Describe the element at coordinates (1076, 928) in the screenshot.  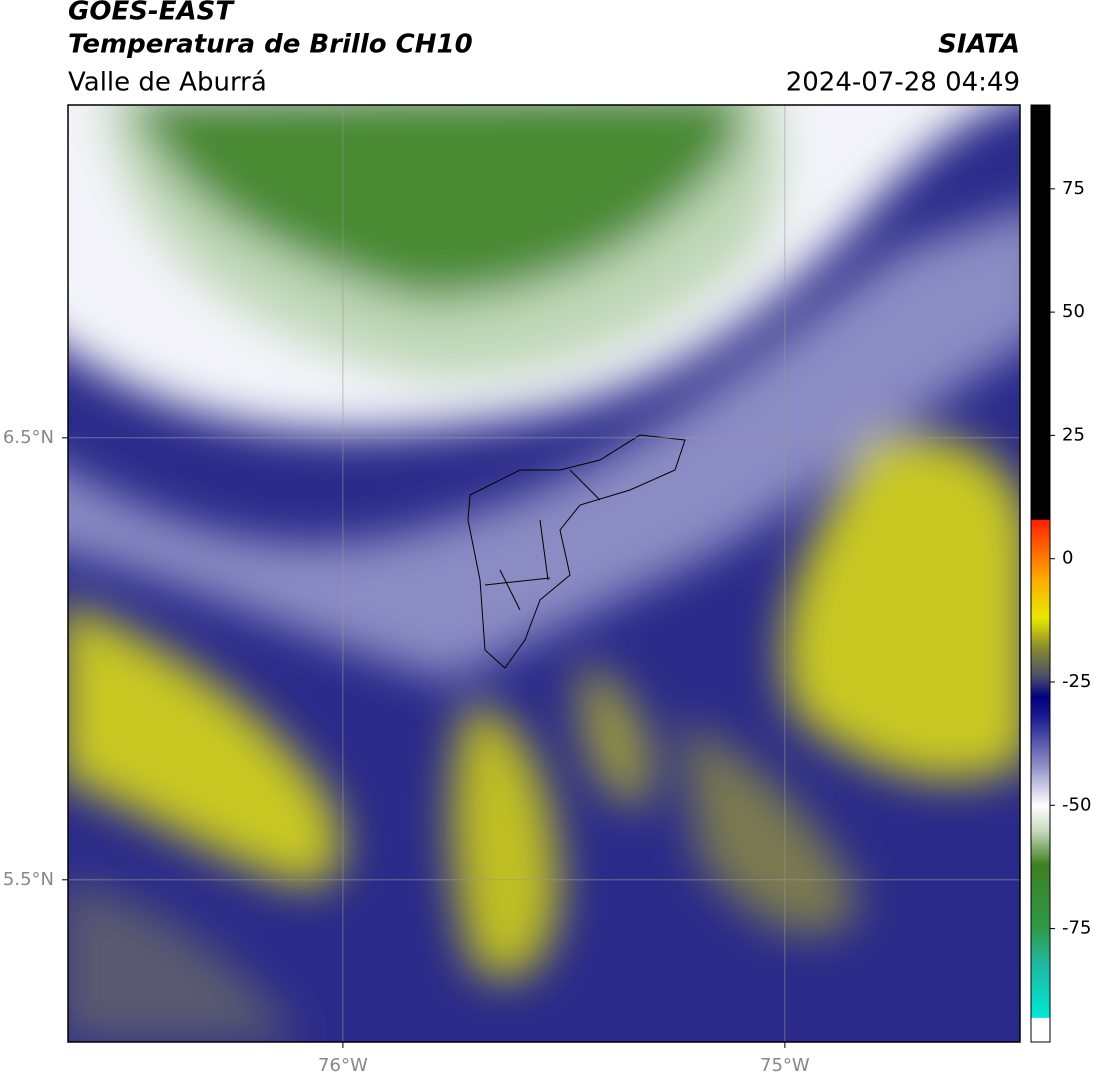
I see `colorbar-tick-label: -75` at that location.